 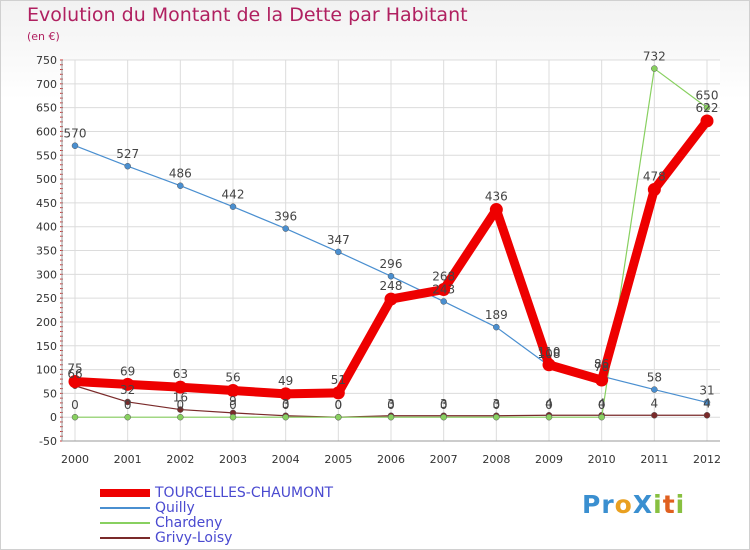 What do you see at coordinates (391, 459) in the screenshot?
I see `x-tick-label: 2006` at bounding box center [391, 459].